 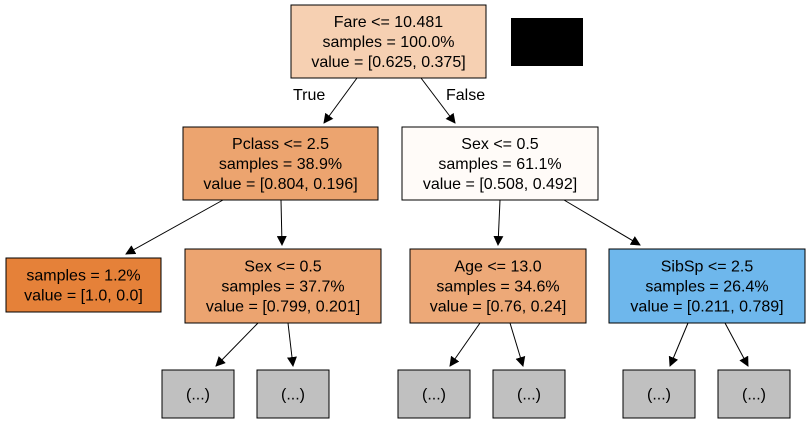 What do you see at coordinates (498, 307) in the screenshot?
I see `node-text-line: value = [0.76, 0.24]` at bounding box center [498, 307].